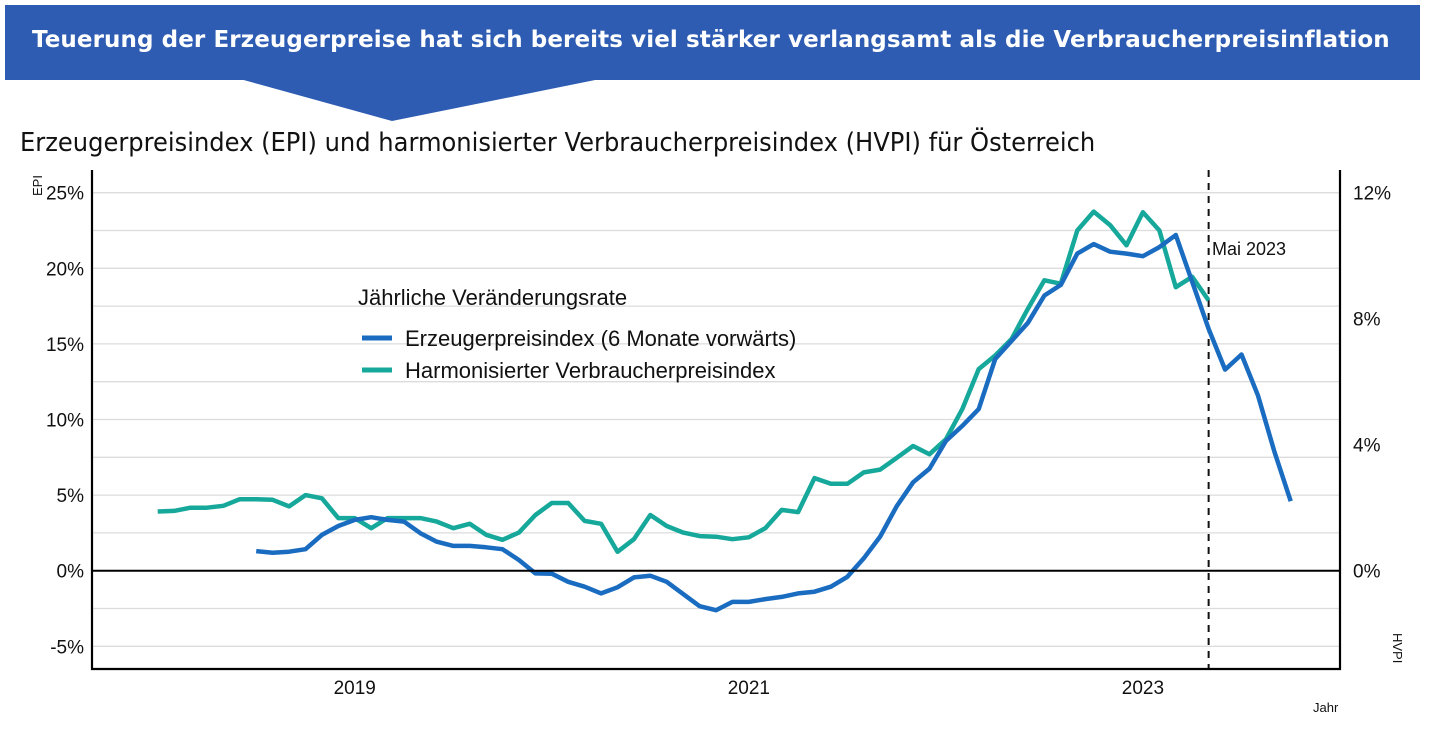 Image resolution: width=1430 pixels, height=736 pixels. I want to click on y-right-tick-label: 12%, so click(1372, 194).